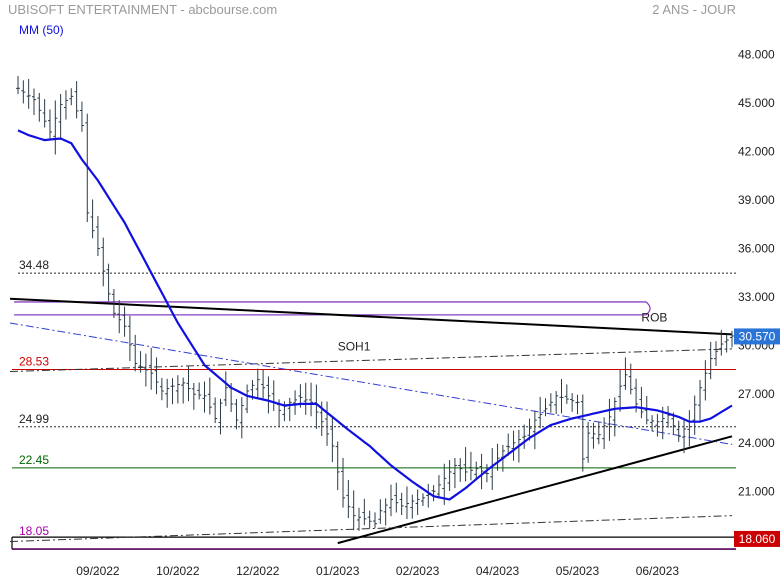 Image resolution: width=784 pixels, height=580 pixels. Describe the element at coordinates (143, 9) in the screenshot. I see `chart-title: UBISOFT ENTERTAINMENT - abcbourse.com` at that location.